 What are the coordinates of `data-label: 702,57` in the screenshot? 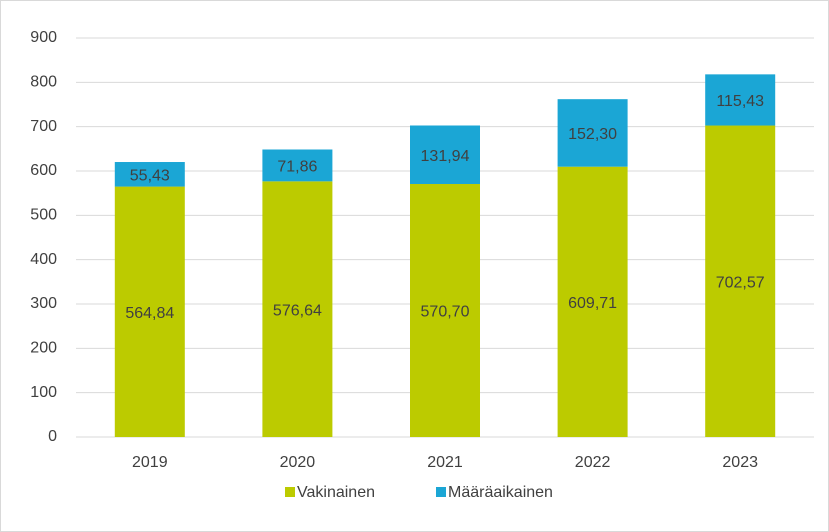 It's located at (740, 282).